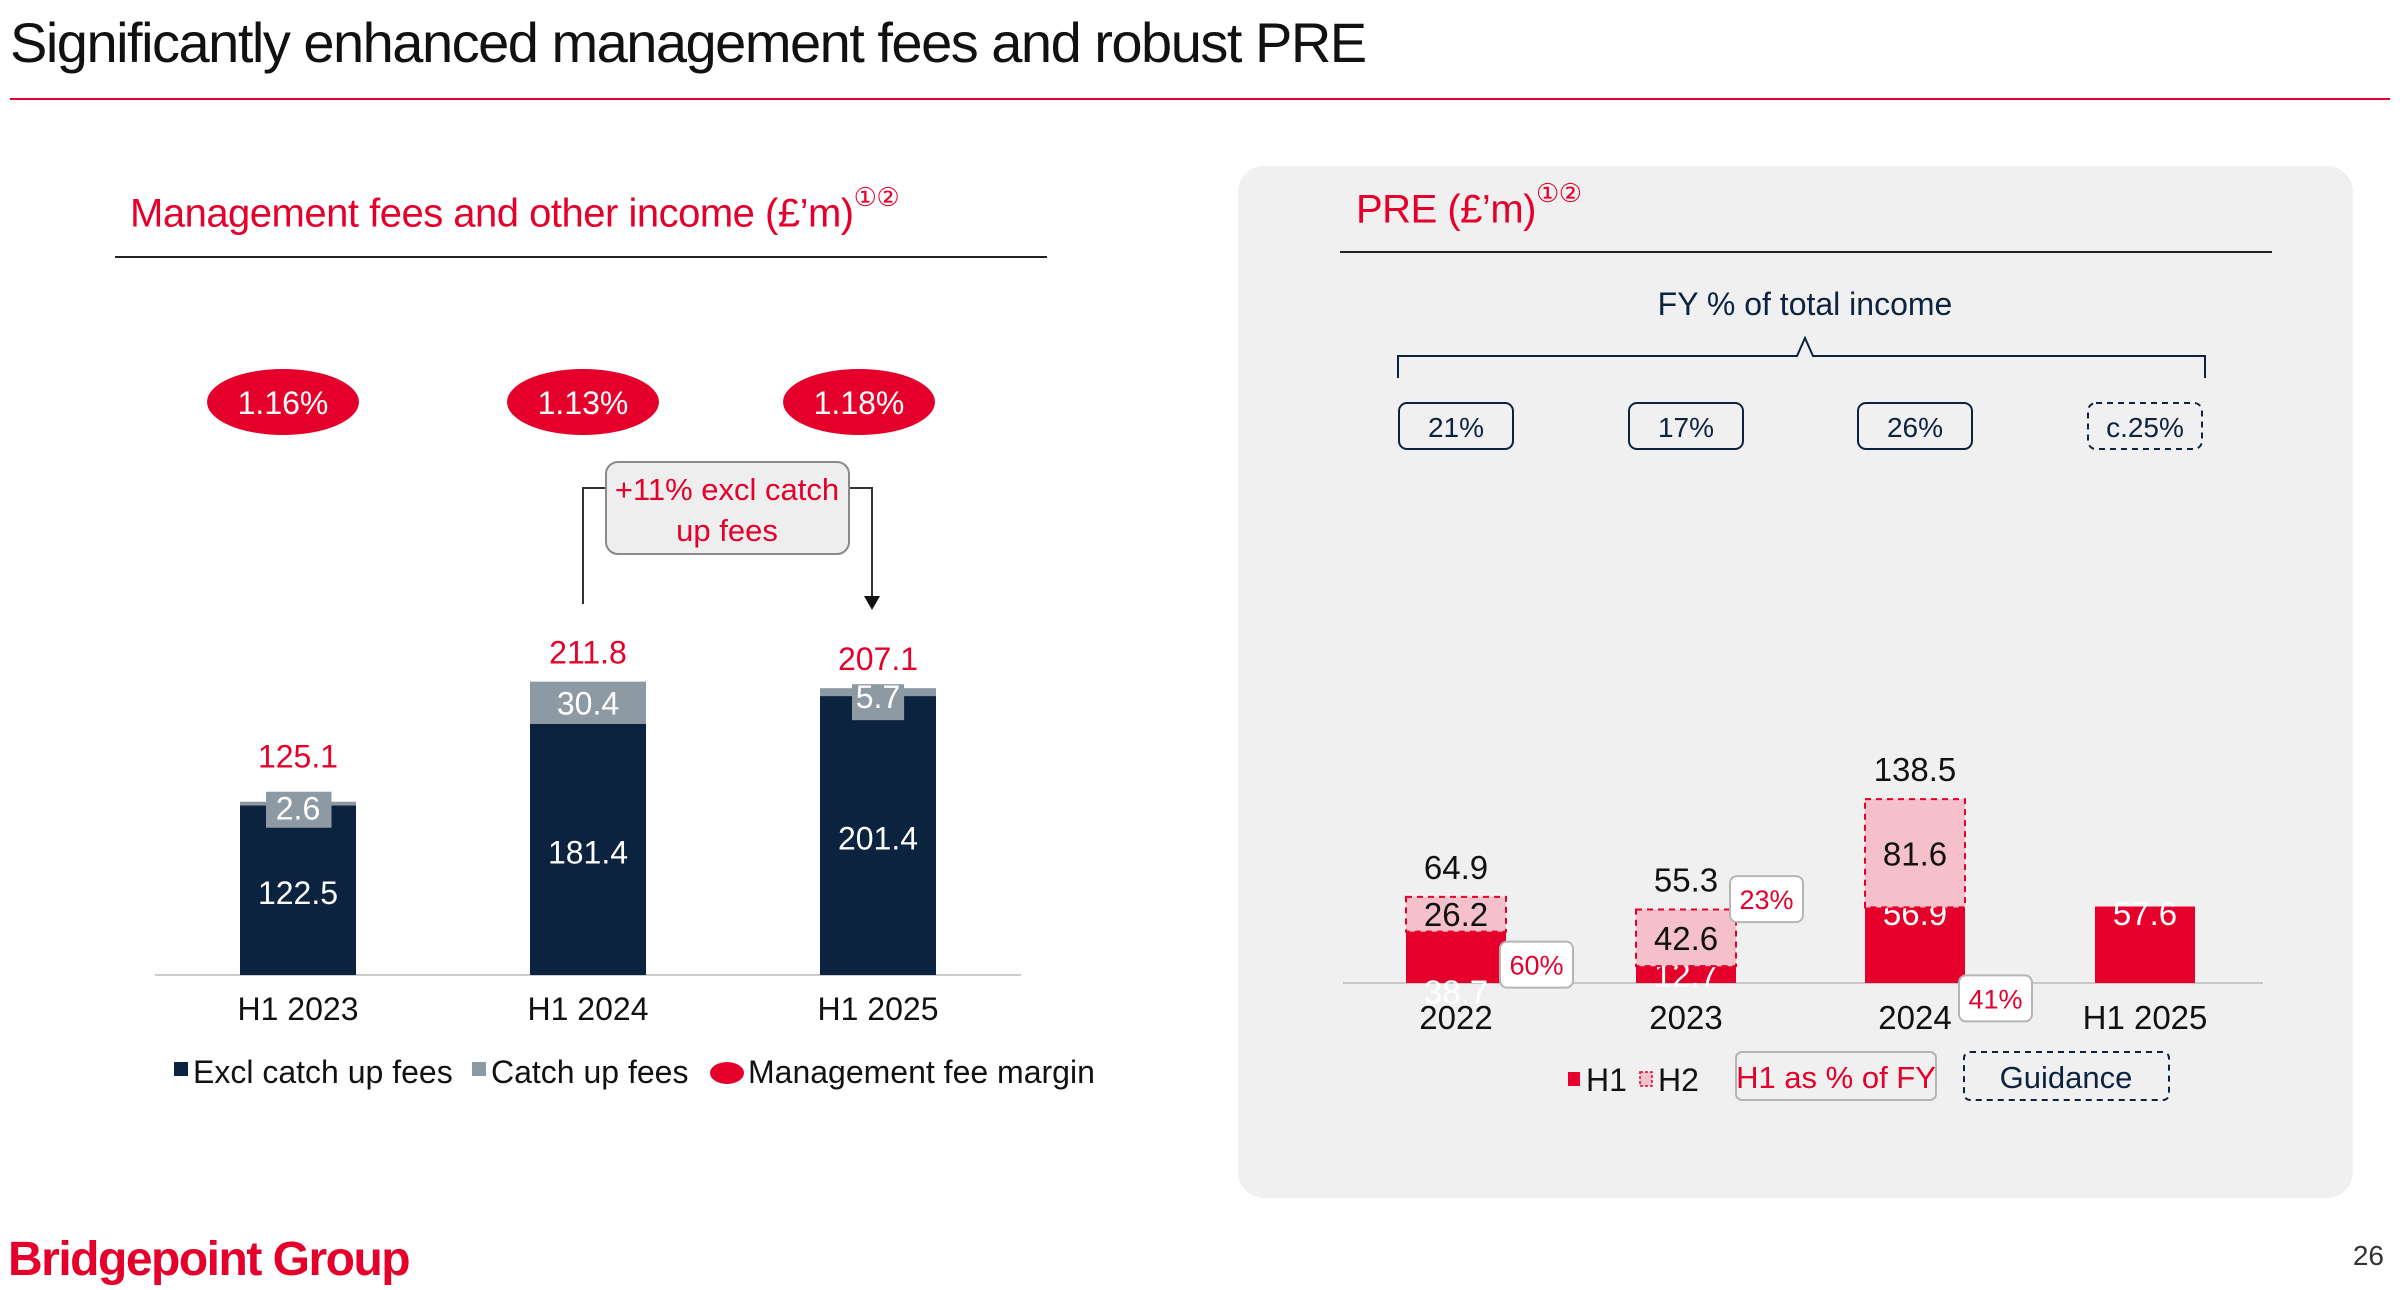 This screenshot has height=1290, width=2400. Describe the element at coordinates (1914, 1017) in the screenshot. I see `x-tick-label: 2024` at that location.